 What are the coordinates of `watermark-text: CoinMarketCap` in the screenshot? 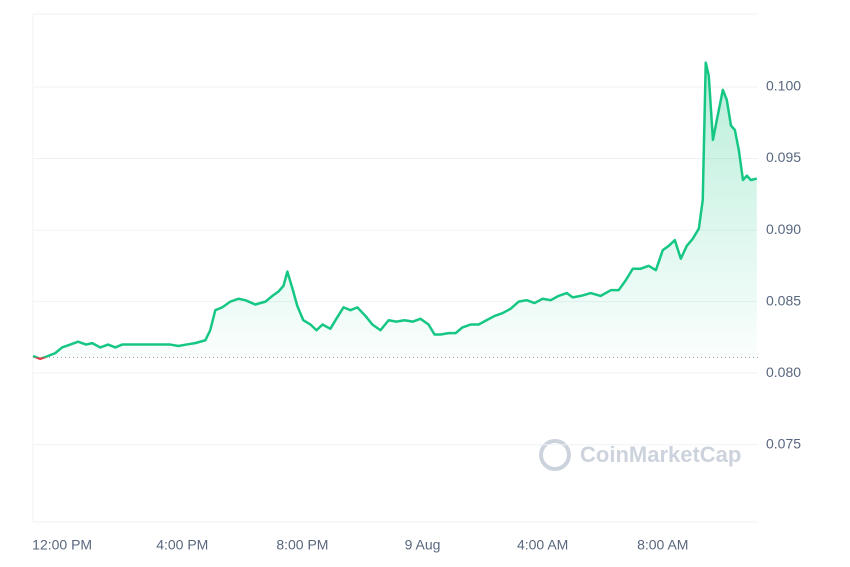 It's located at (660, 454).